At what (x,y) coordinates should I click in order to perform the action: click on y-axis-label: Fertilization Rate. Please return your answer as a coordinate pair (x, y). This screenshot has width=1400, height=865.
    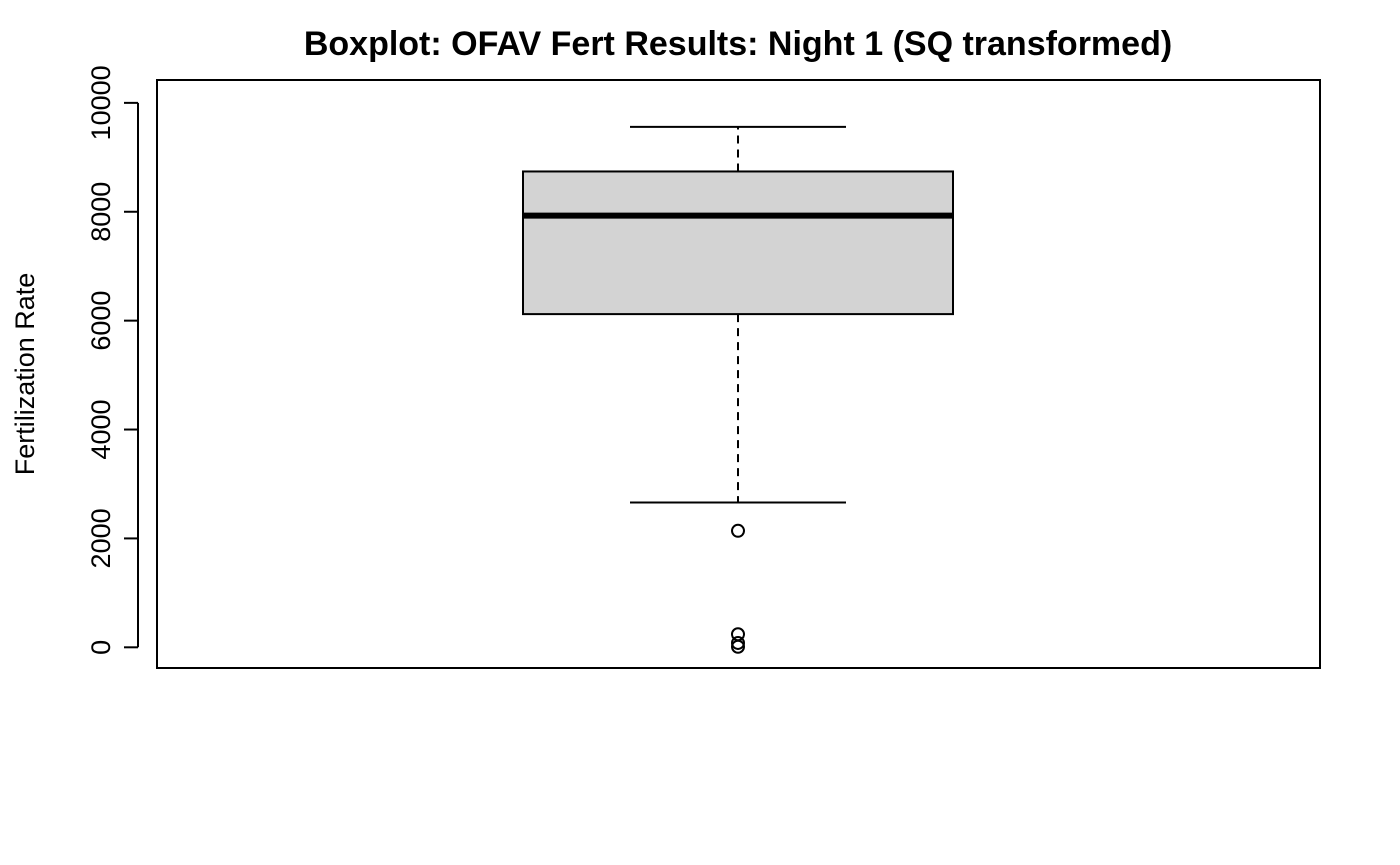
    Looking at the image, I should click on (25, 374).